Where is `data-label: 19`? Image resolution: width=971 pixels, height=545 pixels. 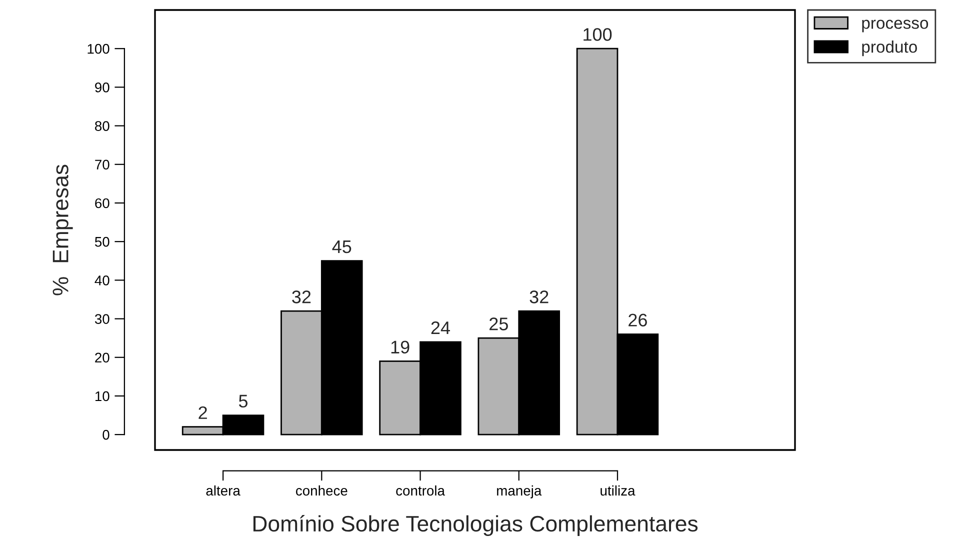
data-label: 19 is located at coordinates (400, 347).